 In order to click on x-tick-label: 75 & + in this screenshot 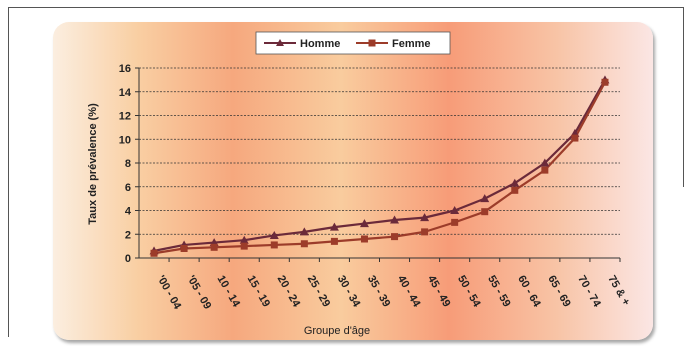, I will do `click(618, 291)`.